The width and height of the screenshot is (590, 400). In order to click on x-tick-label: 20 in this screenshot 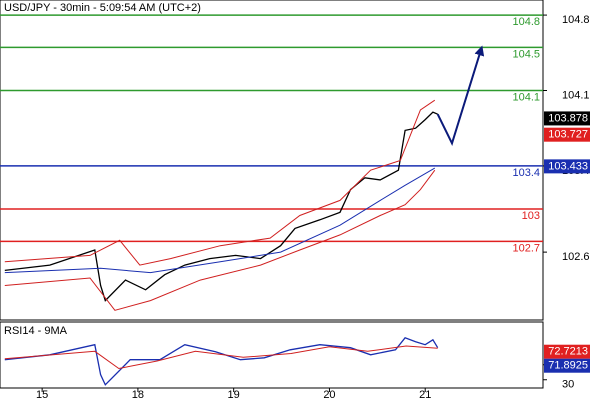, I will do `click(329, 394)`.